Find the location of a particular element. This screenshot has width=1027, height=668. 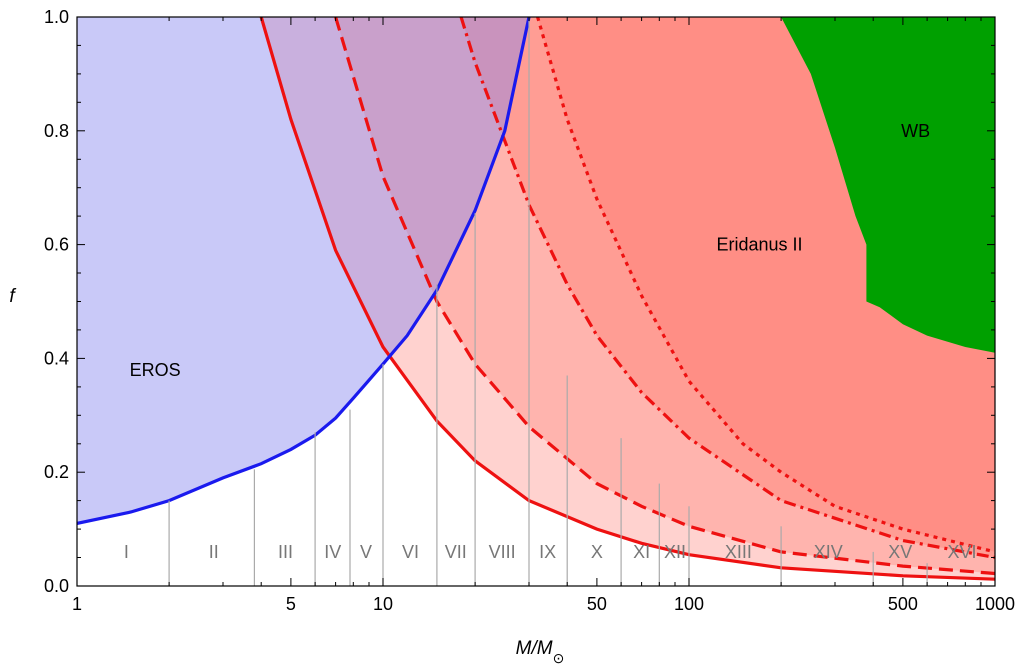

bin-label: VI is located at coordinates (410, 552).